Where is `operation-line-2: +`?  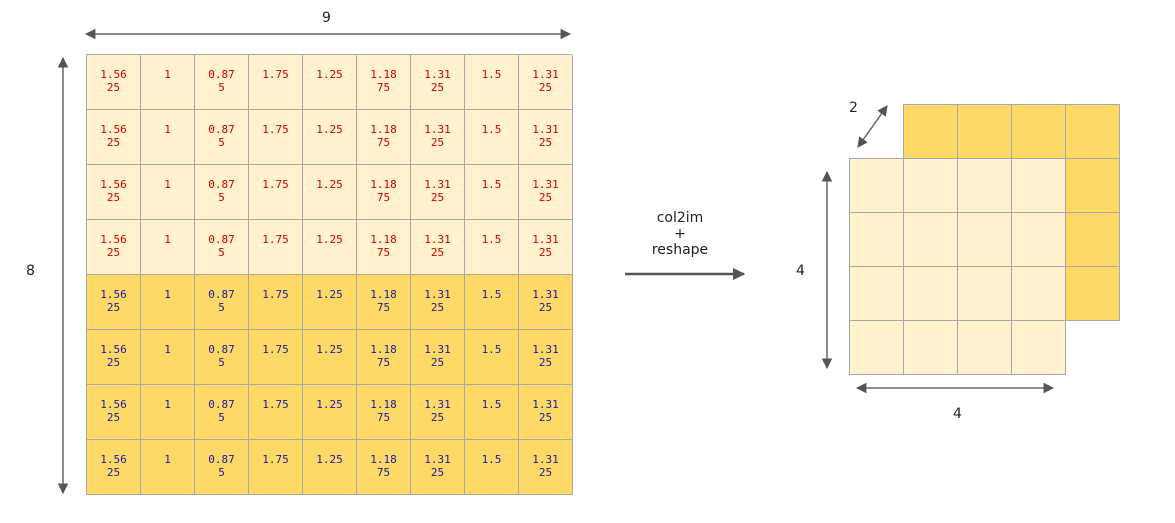 operation-line-2: + is located at coordinates (680, 234).